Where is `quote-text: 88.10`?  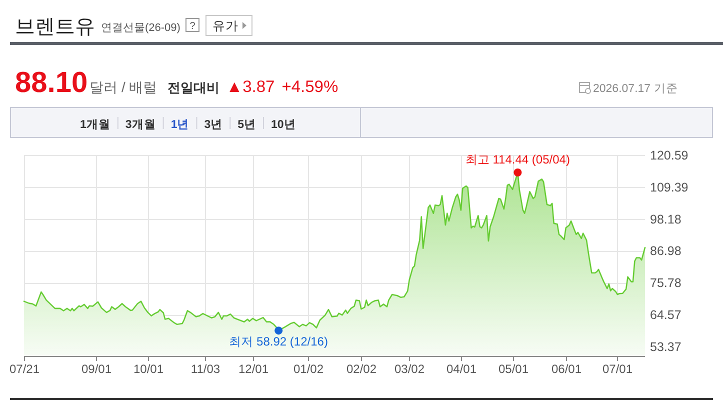 quote-text: 88.10 is located at coordinates (51, 83).